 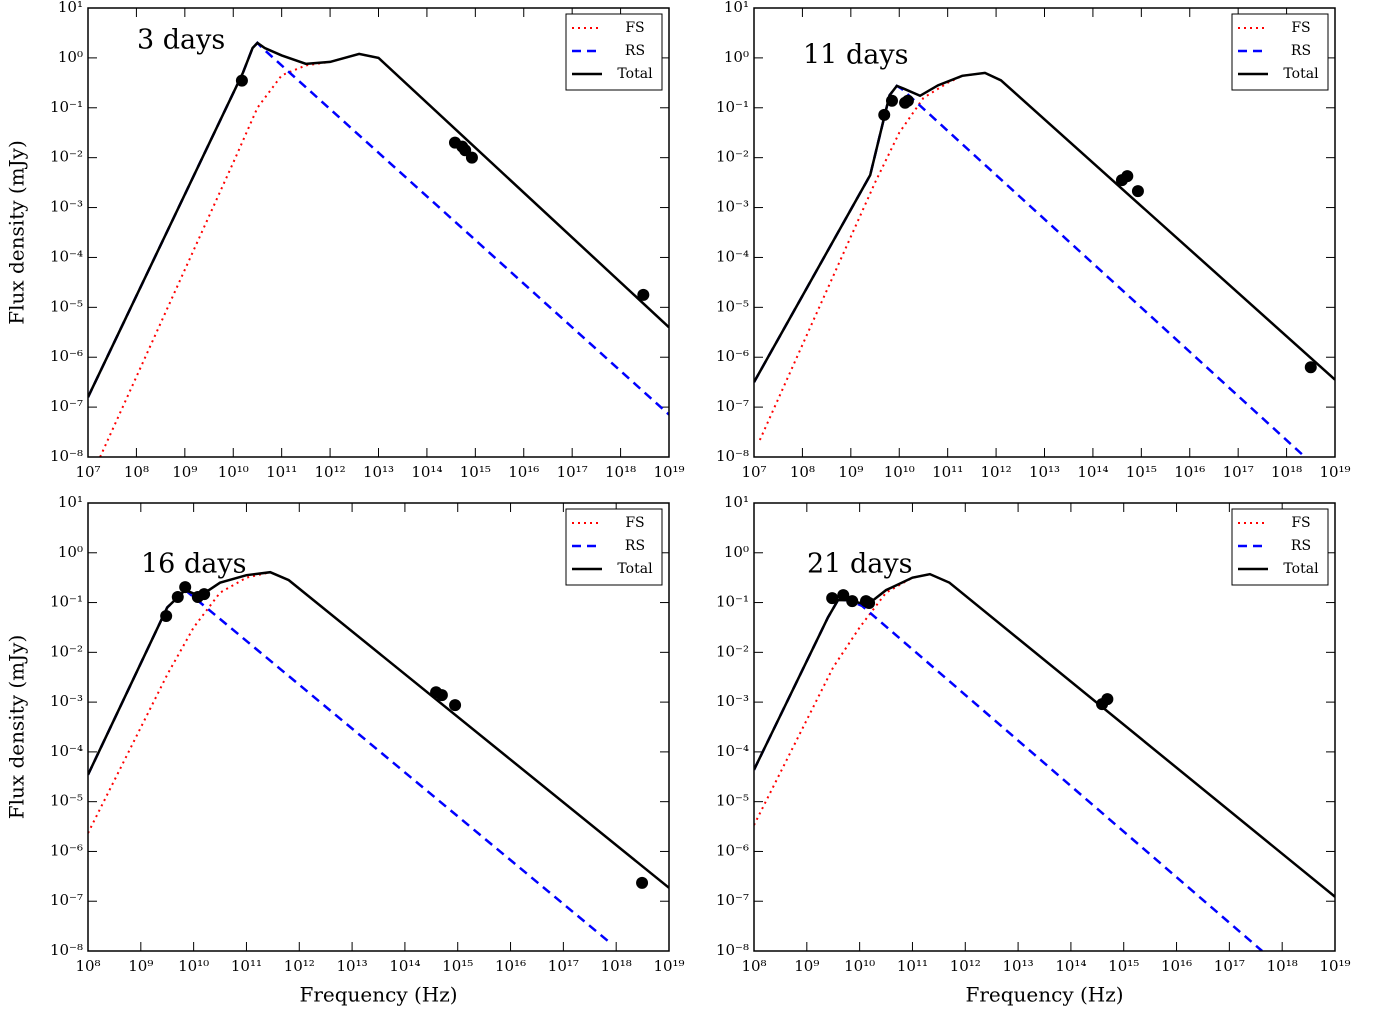 I want to click on y-axis-label: Flux density (mJy), so click(x=17, y=727).